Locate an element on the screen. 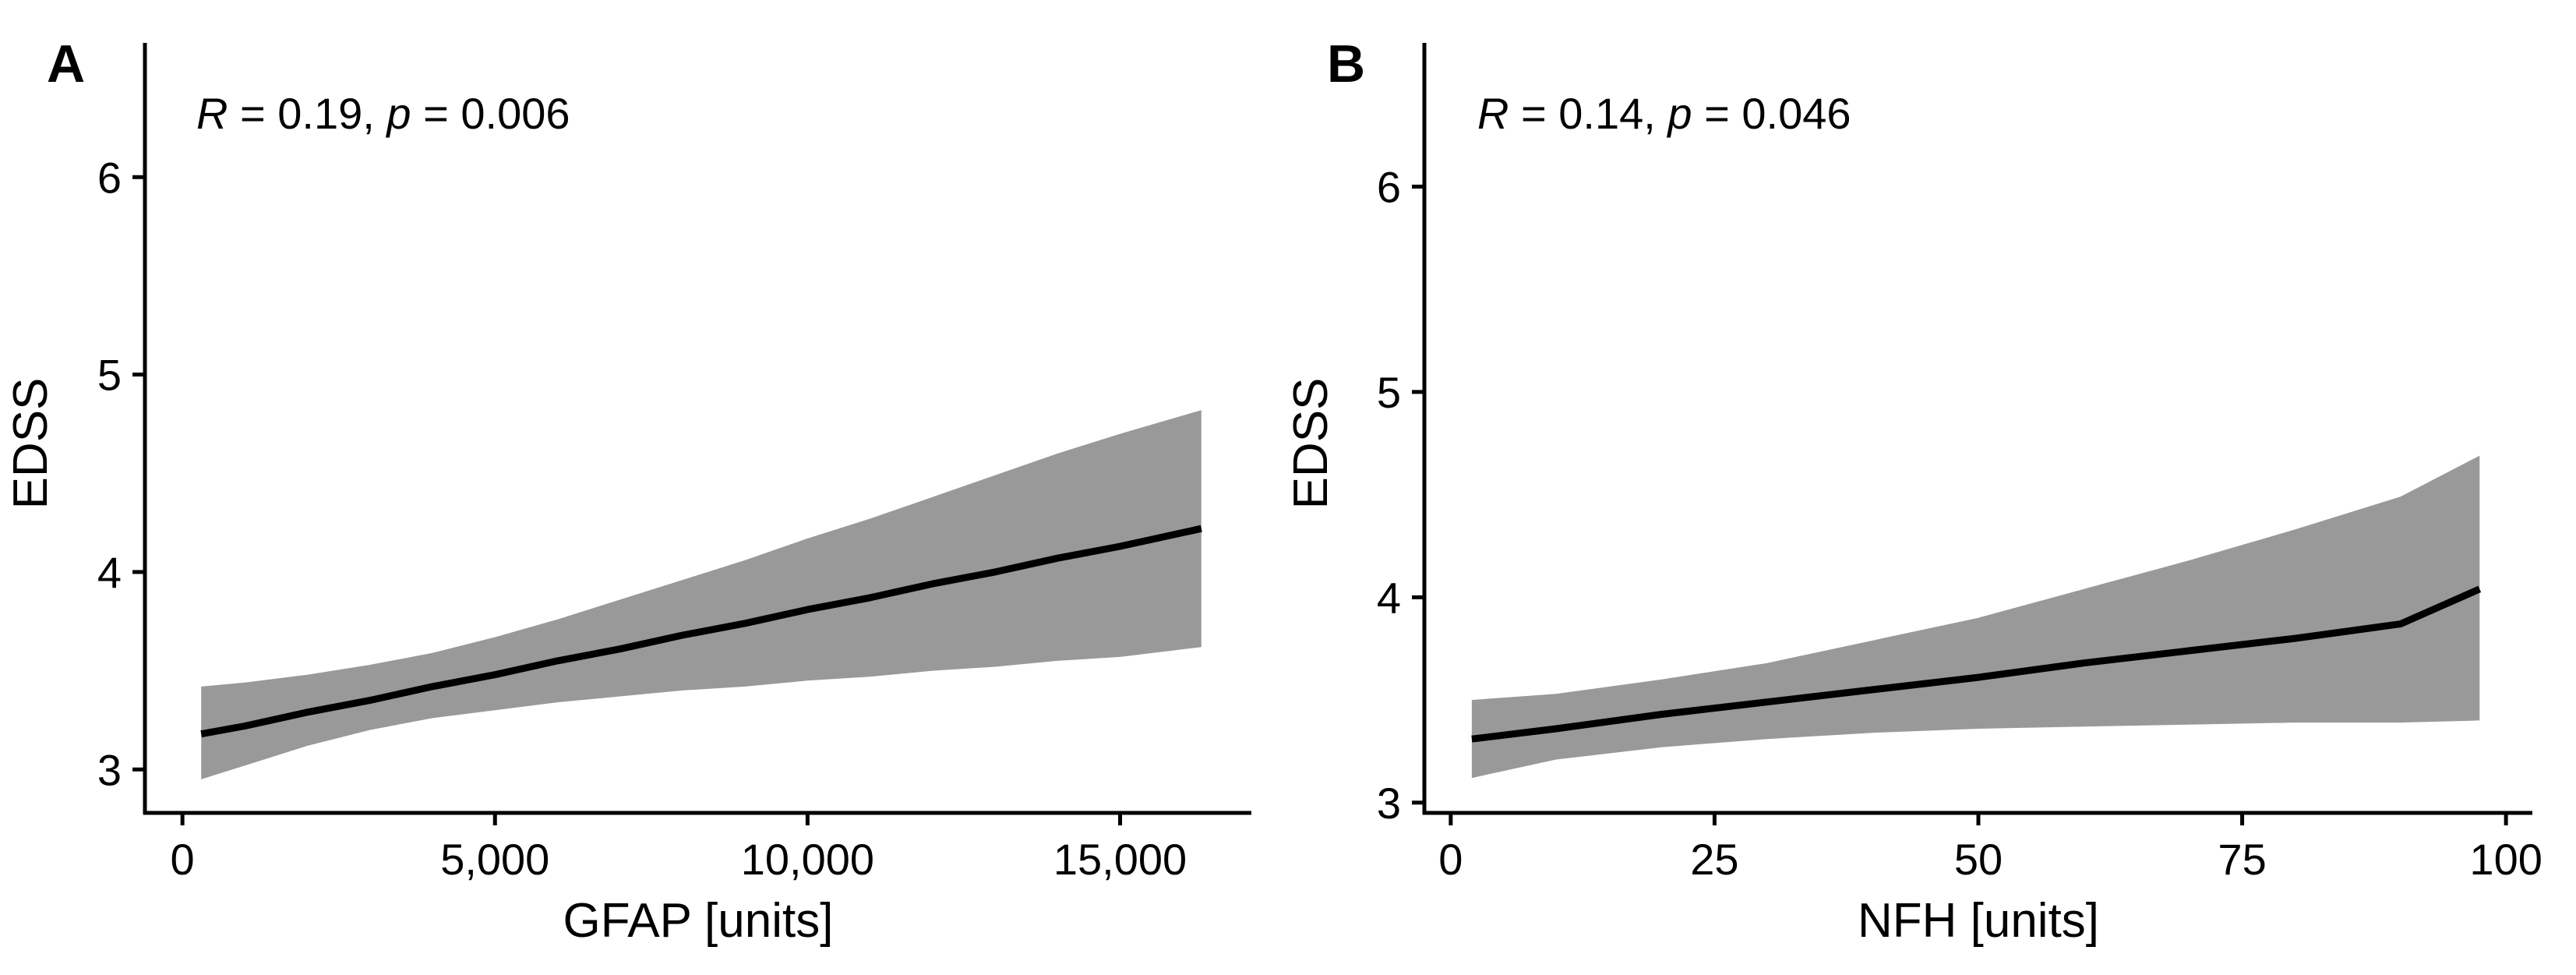  x-tick-label: 15,000 is located at coordinates (1120, 859).